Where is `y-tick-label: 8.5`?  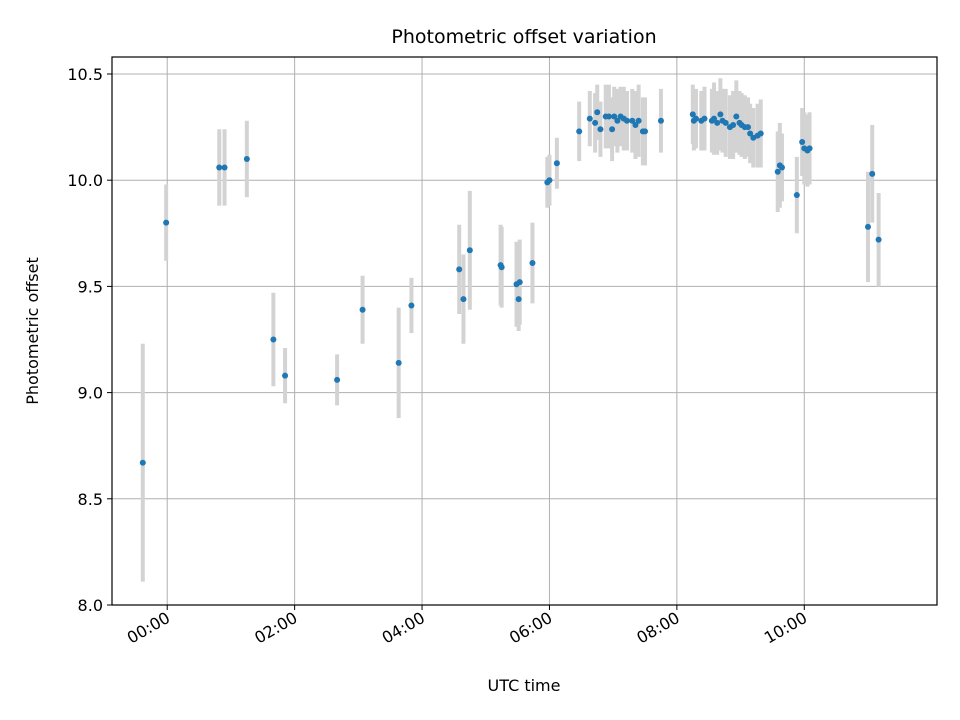 y-tick-label: 8.5 is located at coordinates (90, 499).